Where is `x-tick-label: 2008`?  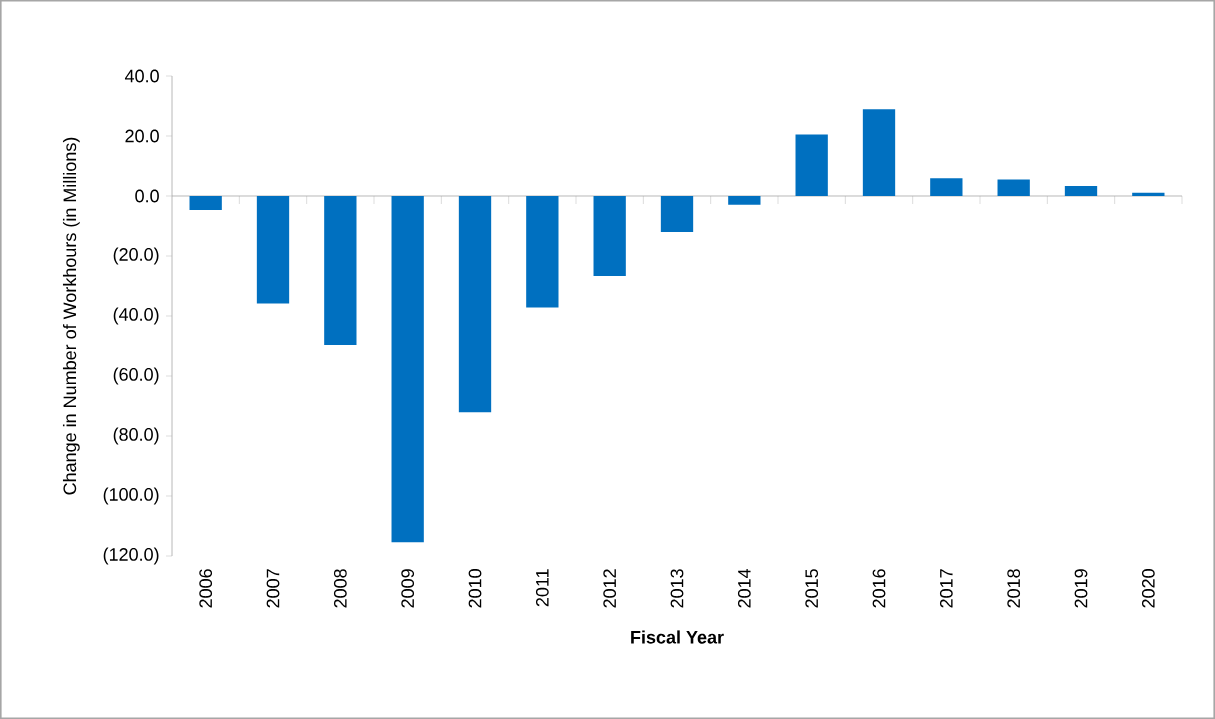
x-tick-label: 2008 is located at coordinates (340, 588).